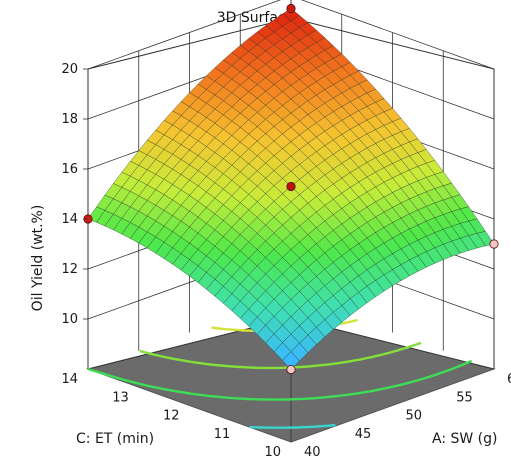  Describe the element at coordinates (115, 439) in the screenshot. I see `y-axis-label: C: ET (min)` at that location.